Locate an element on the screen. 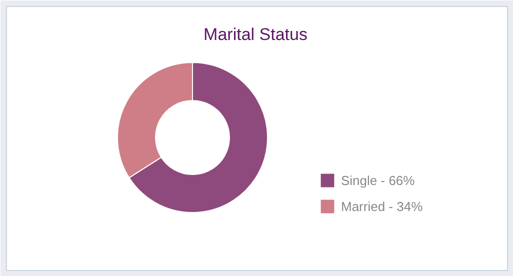  legend-label: Married - 34% is located at coordinates (382, 206).